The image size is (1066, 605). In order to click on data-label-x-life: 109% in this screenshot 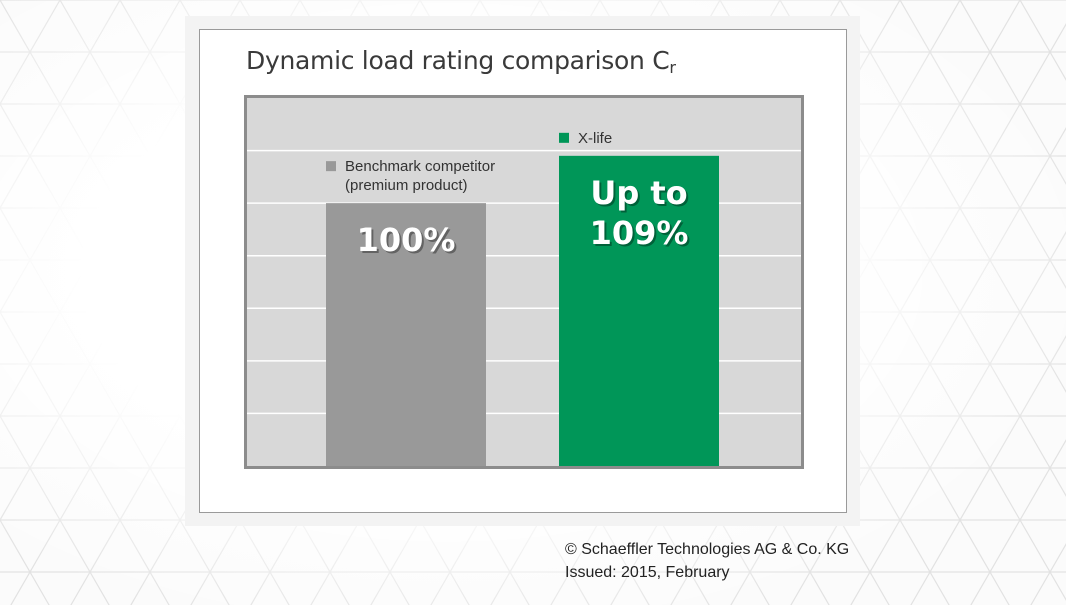, I will do `click(639, 233)`.